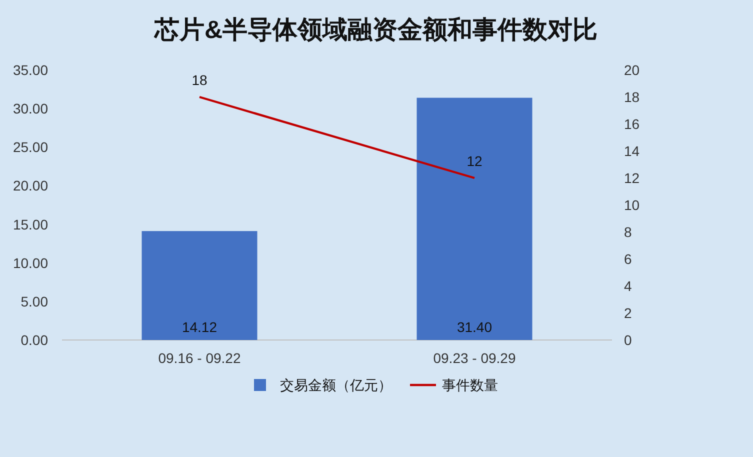  What do you see at coordinates (30, 224) in the screenshot?
I see `y-tick-label: 15.00` at bounding box center [30, 224].